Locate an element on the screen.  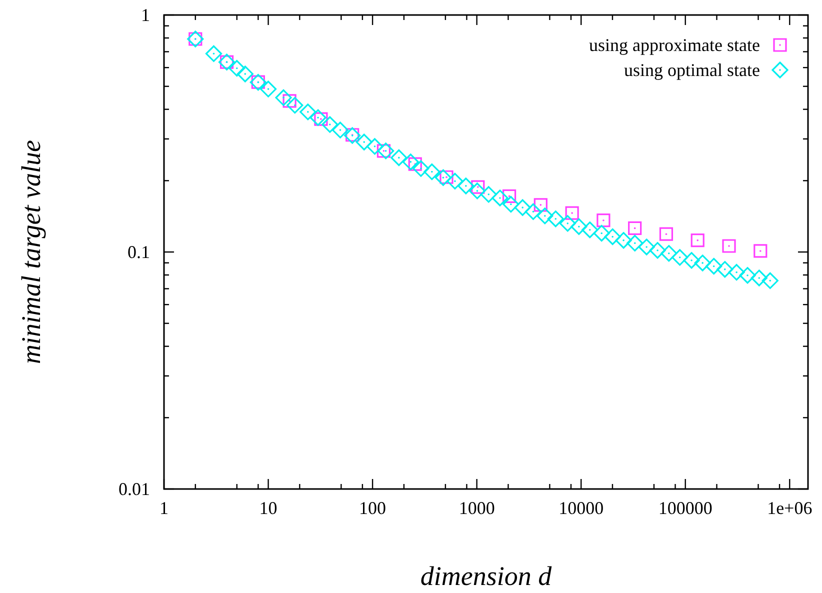
legend-label: using approximate state is located at coordinates (674, 45).